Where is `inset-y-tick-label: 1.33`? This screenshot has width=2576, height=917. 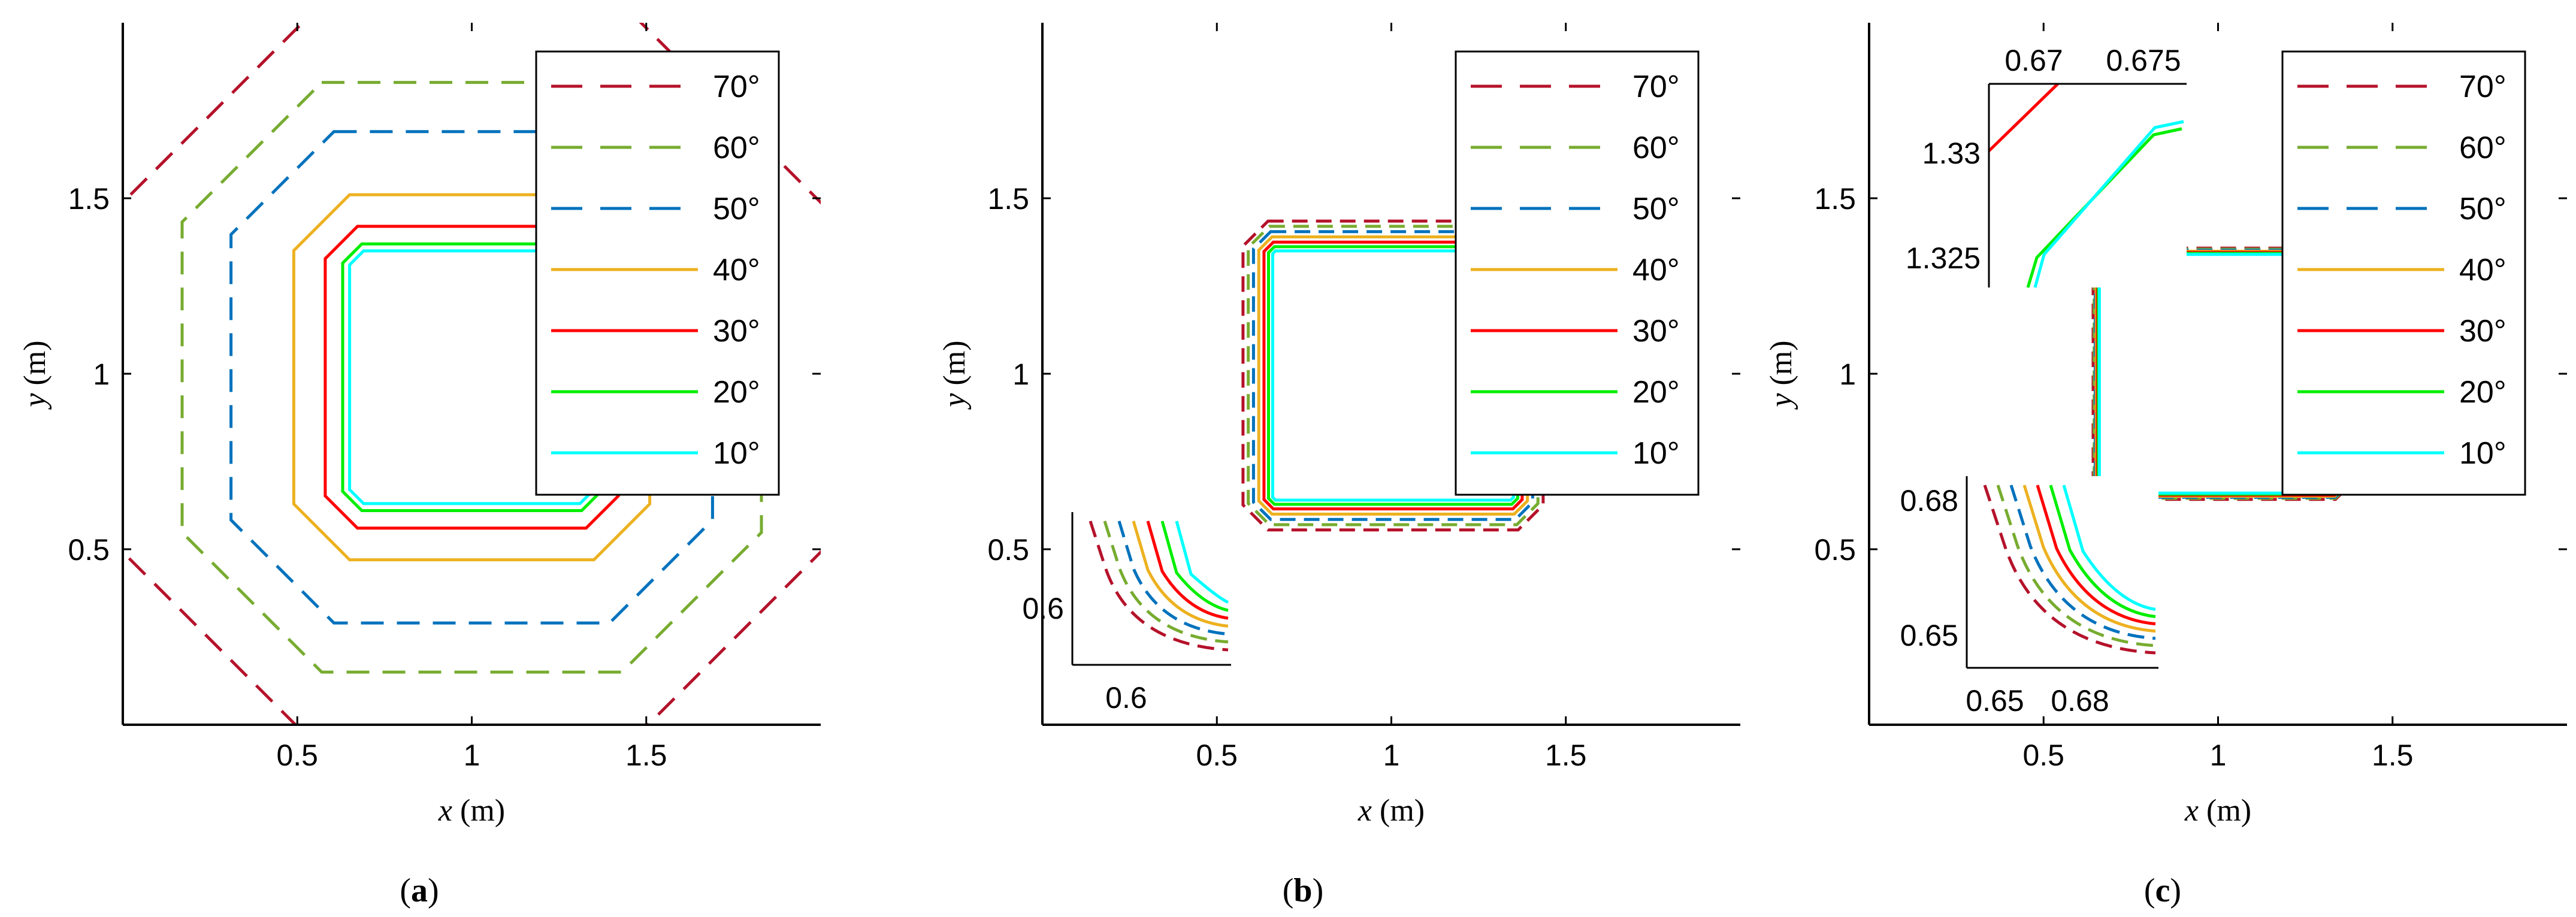
inset-y-tick-label: 1.33 is located at coordinates (1951, 153).